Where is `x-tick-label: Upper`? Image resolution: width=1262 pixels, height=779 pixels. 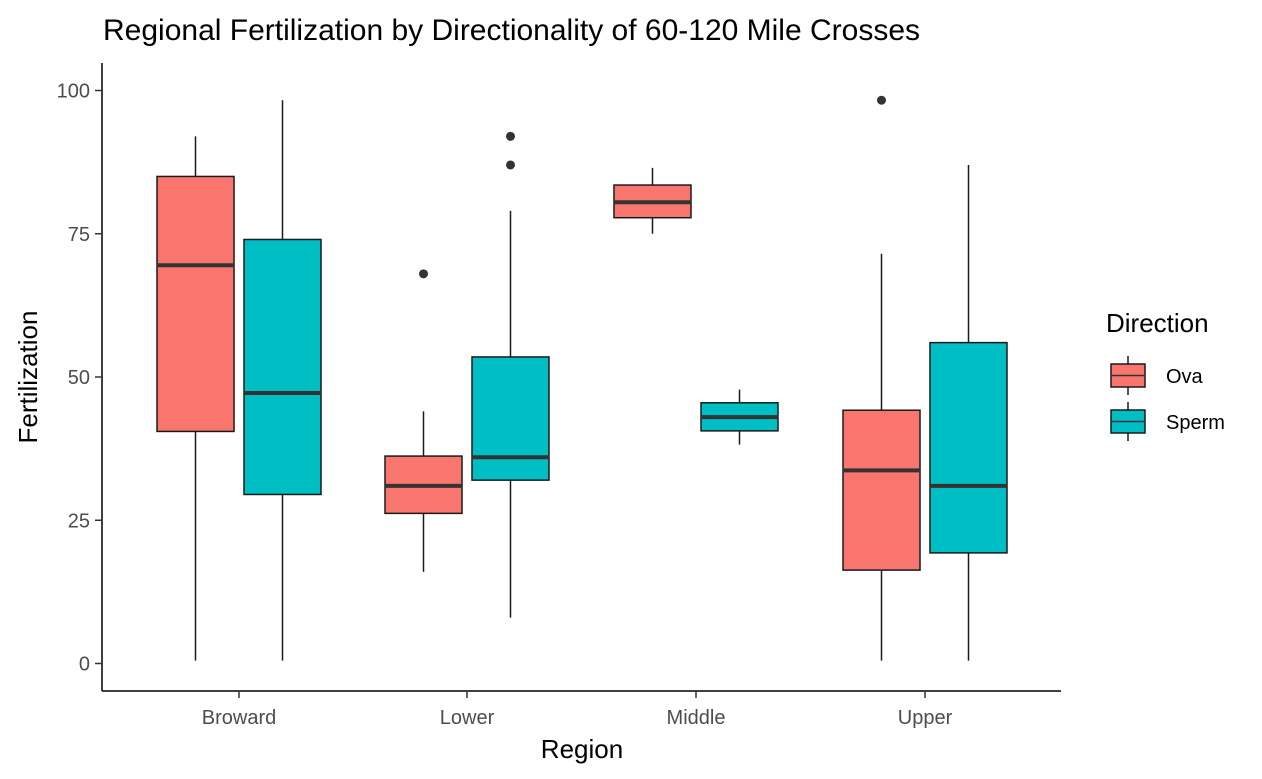 x-tick-label: Upper is located at coordinates (925, 718).